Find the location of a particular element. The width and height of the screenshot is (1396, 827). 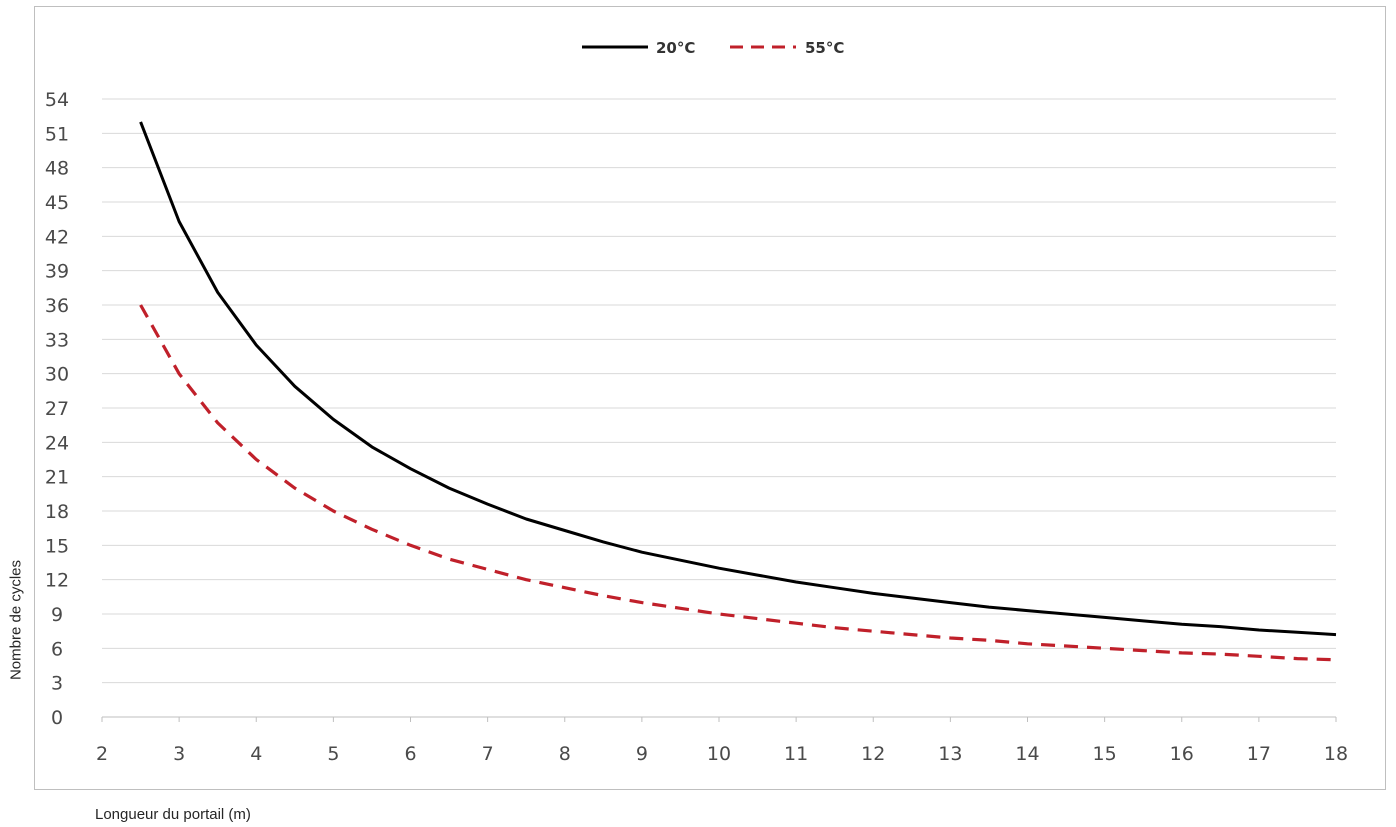

y-tick-label: 51 is located at coordinates (57, 134).